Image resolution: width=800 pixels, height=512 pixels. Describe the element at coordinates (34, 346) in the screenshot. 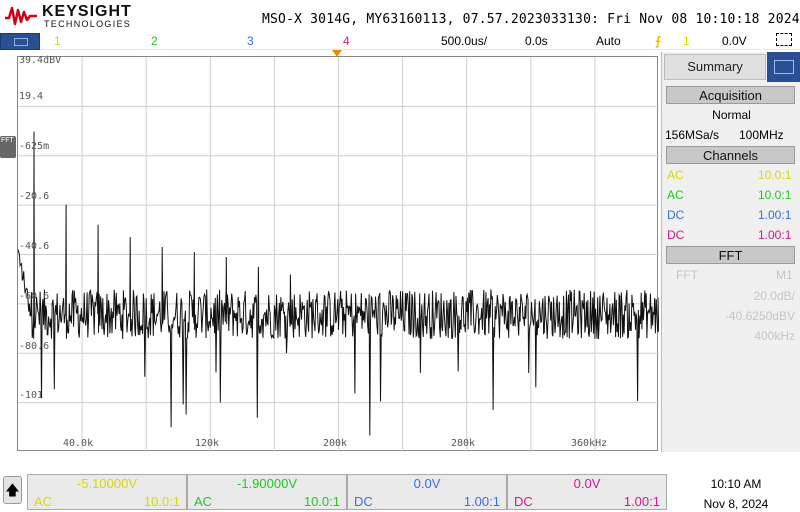

I see `y-tick-label: -80.6` at that location.